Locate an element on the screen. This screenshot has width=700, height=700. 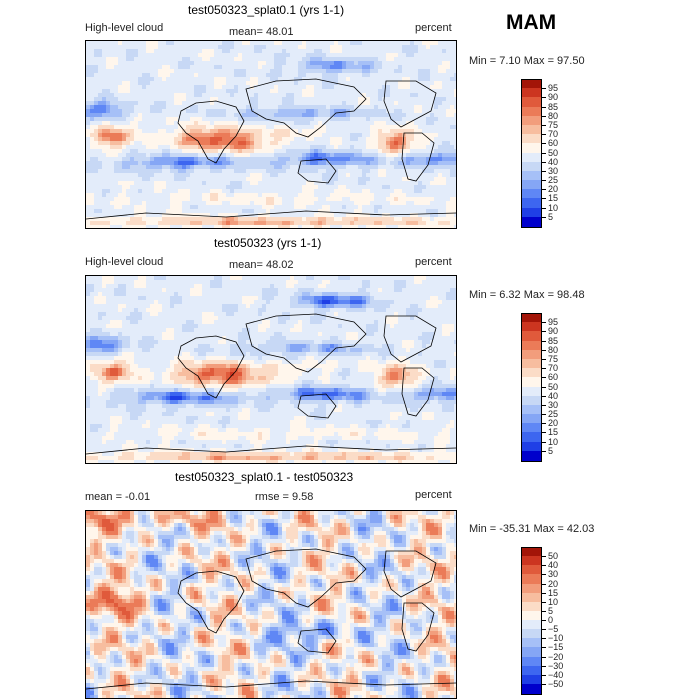
colorbar-cell is located at coordinates (531, 139).